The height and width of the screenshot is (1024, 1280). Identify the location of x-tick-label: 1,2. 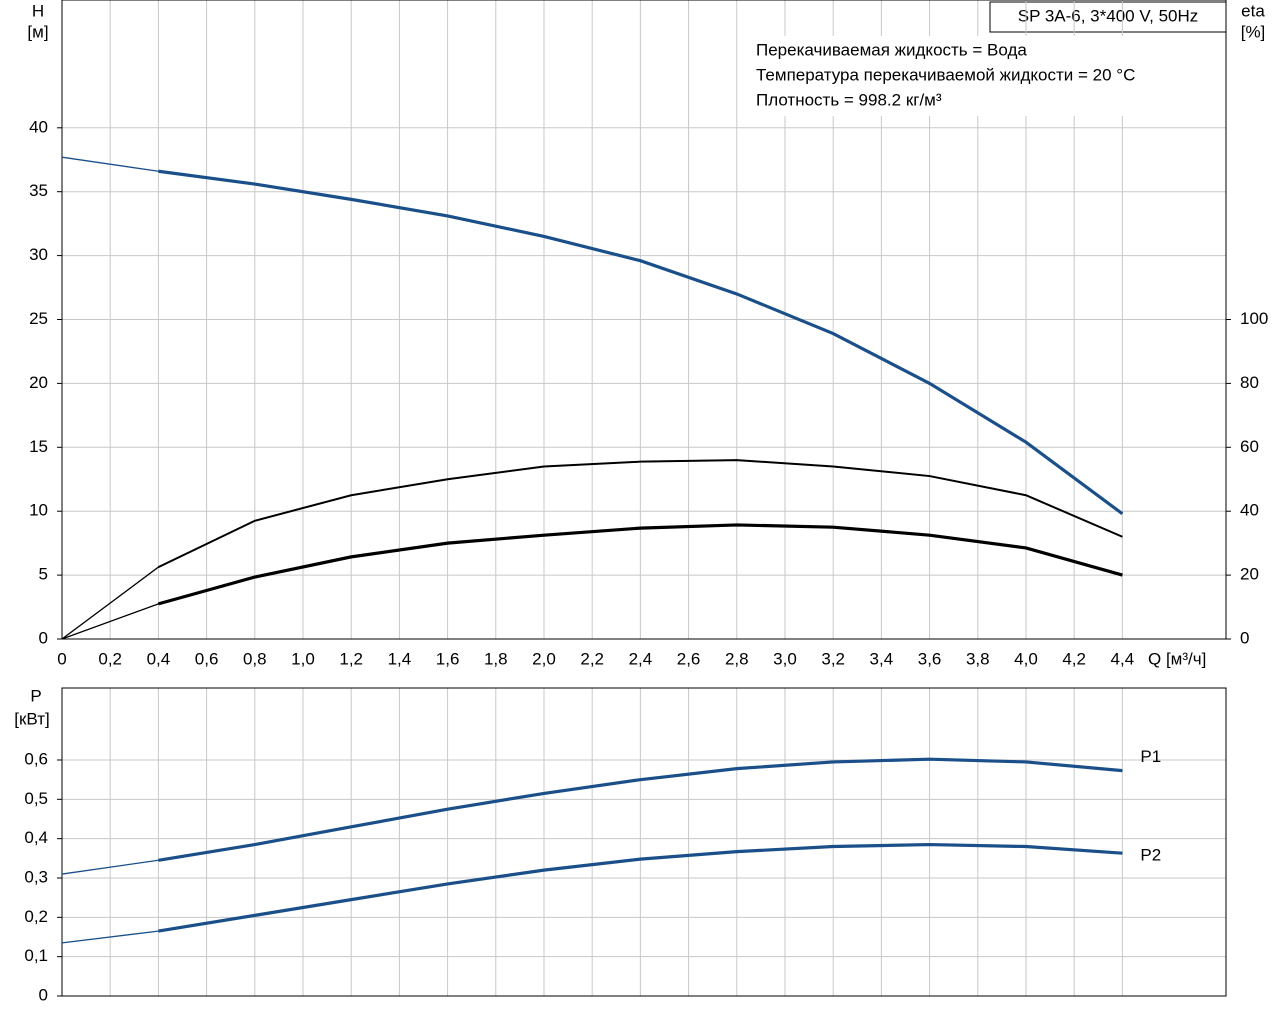
(351, 658).